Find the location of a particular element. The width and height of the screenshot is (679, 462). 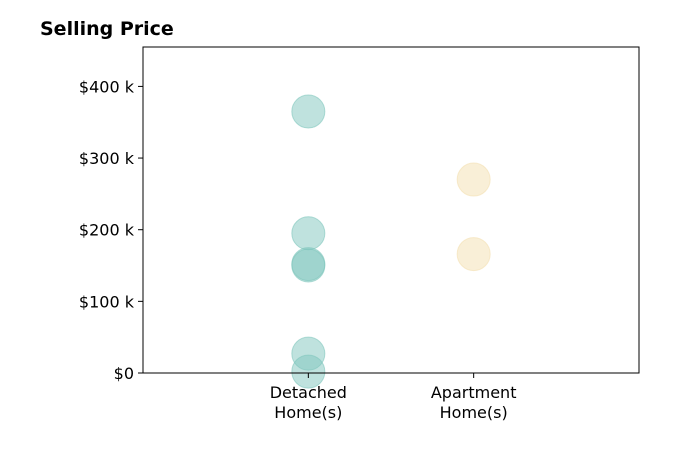

y-tick-label: $100 k is located at coordinates (107, 301).